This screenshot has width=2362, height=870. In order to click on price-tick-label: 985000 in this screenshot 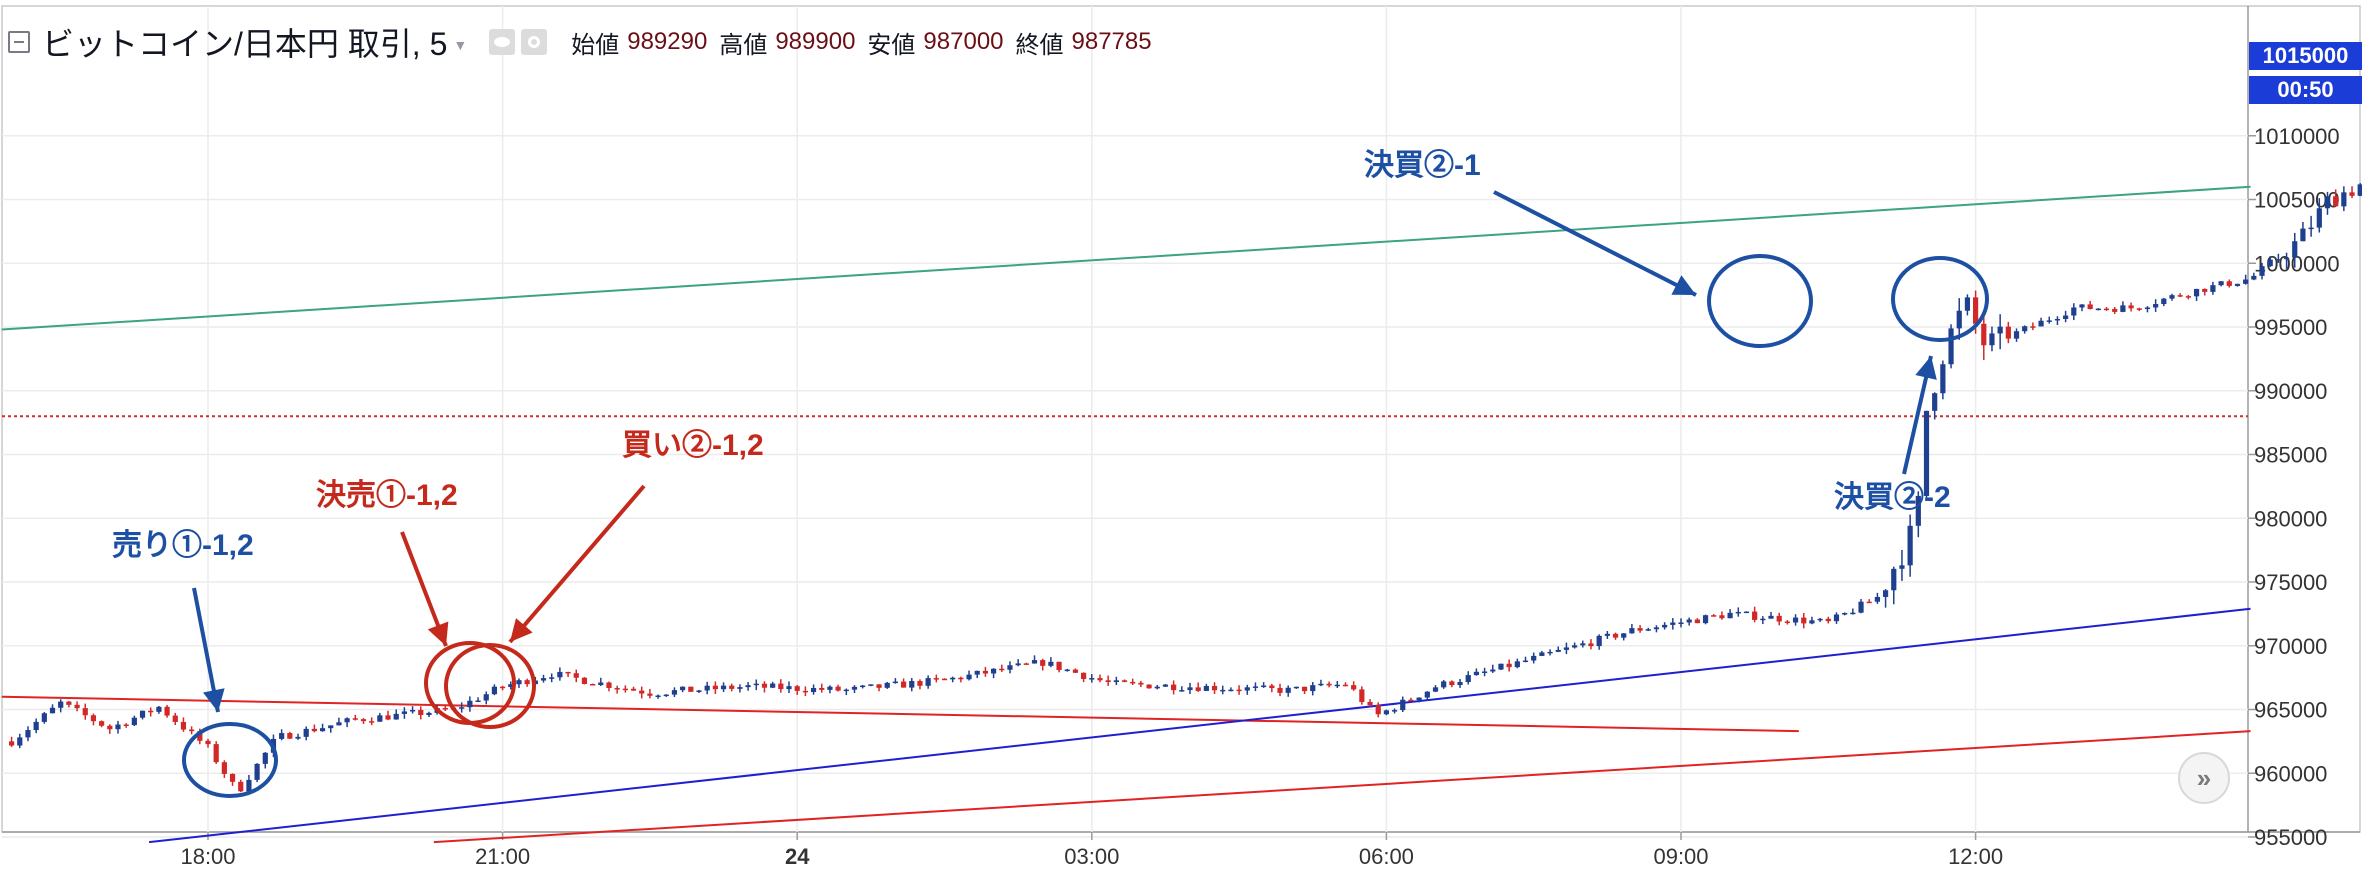, I will do `click(2290, 455)`.